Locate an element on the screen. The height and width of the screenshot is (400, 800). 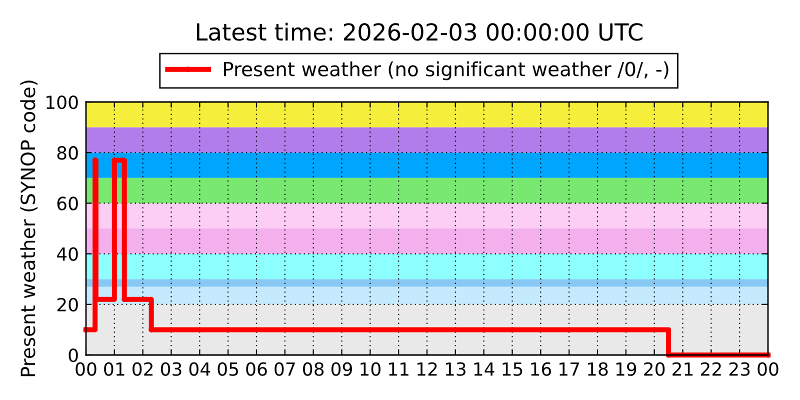
x-tick-label: 21 is located at coordinates (682, 369).